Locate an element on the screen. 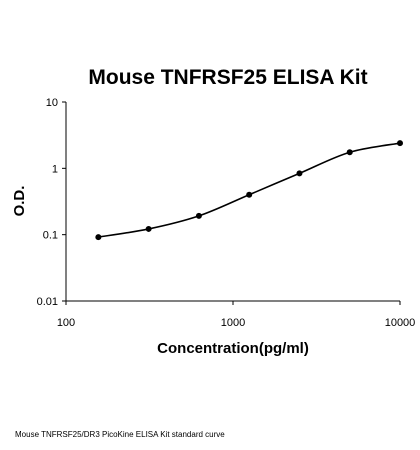 The image size is (420, 450). chart-title: Mouse TNFRSF25 ELISA Kit is located at coordinates (228, 77).